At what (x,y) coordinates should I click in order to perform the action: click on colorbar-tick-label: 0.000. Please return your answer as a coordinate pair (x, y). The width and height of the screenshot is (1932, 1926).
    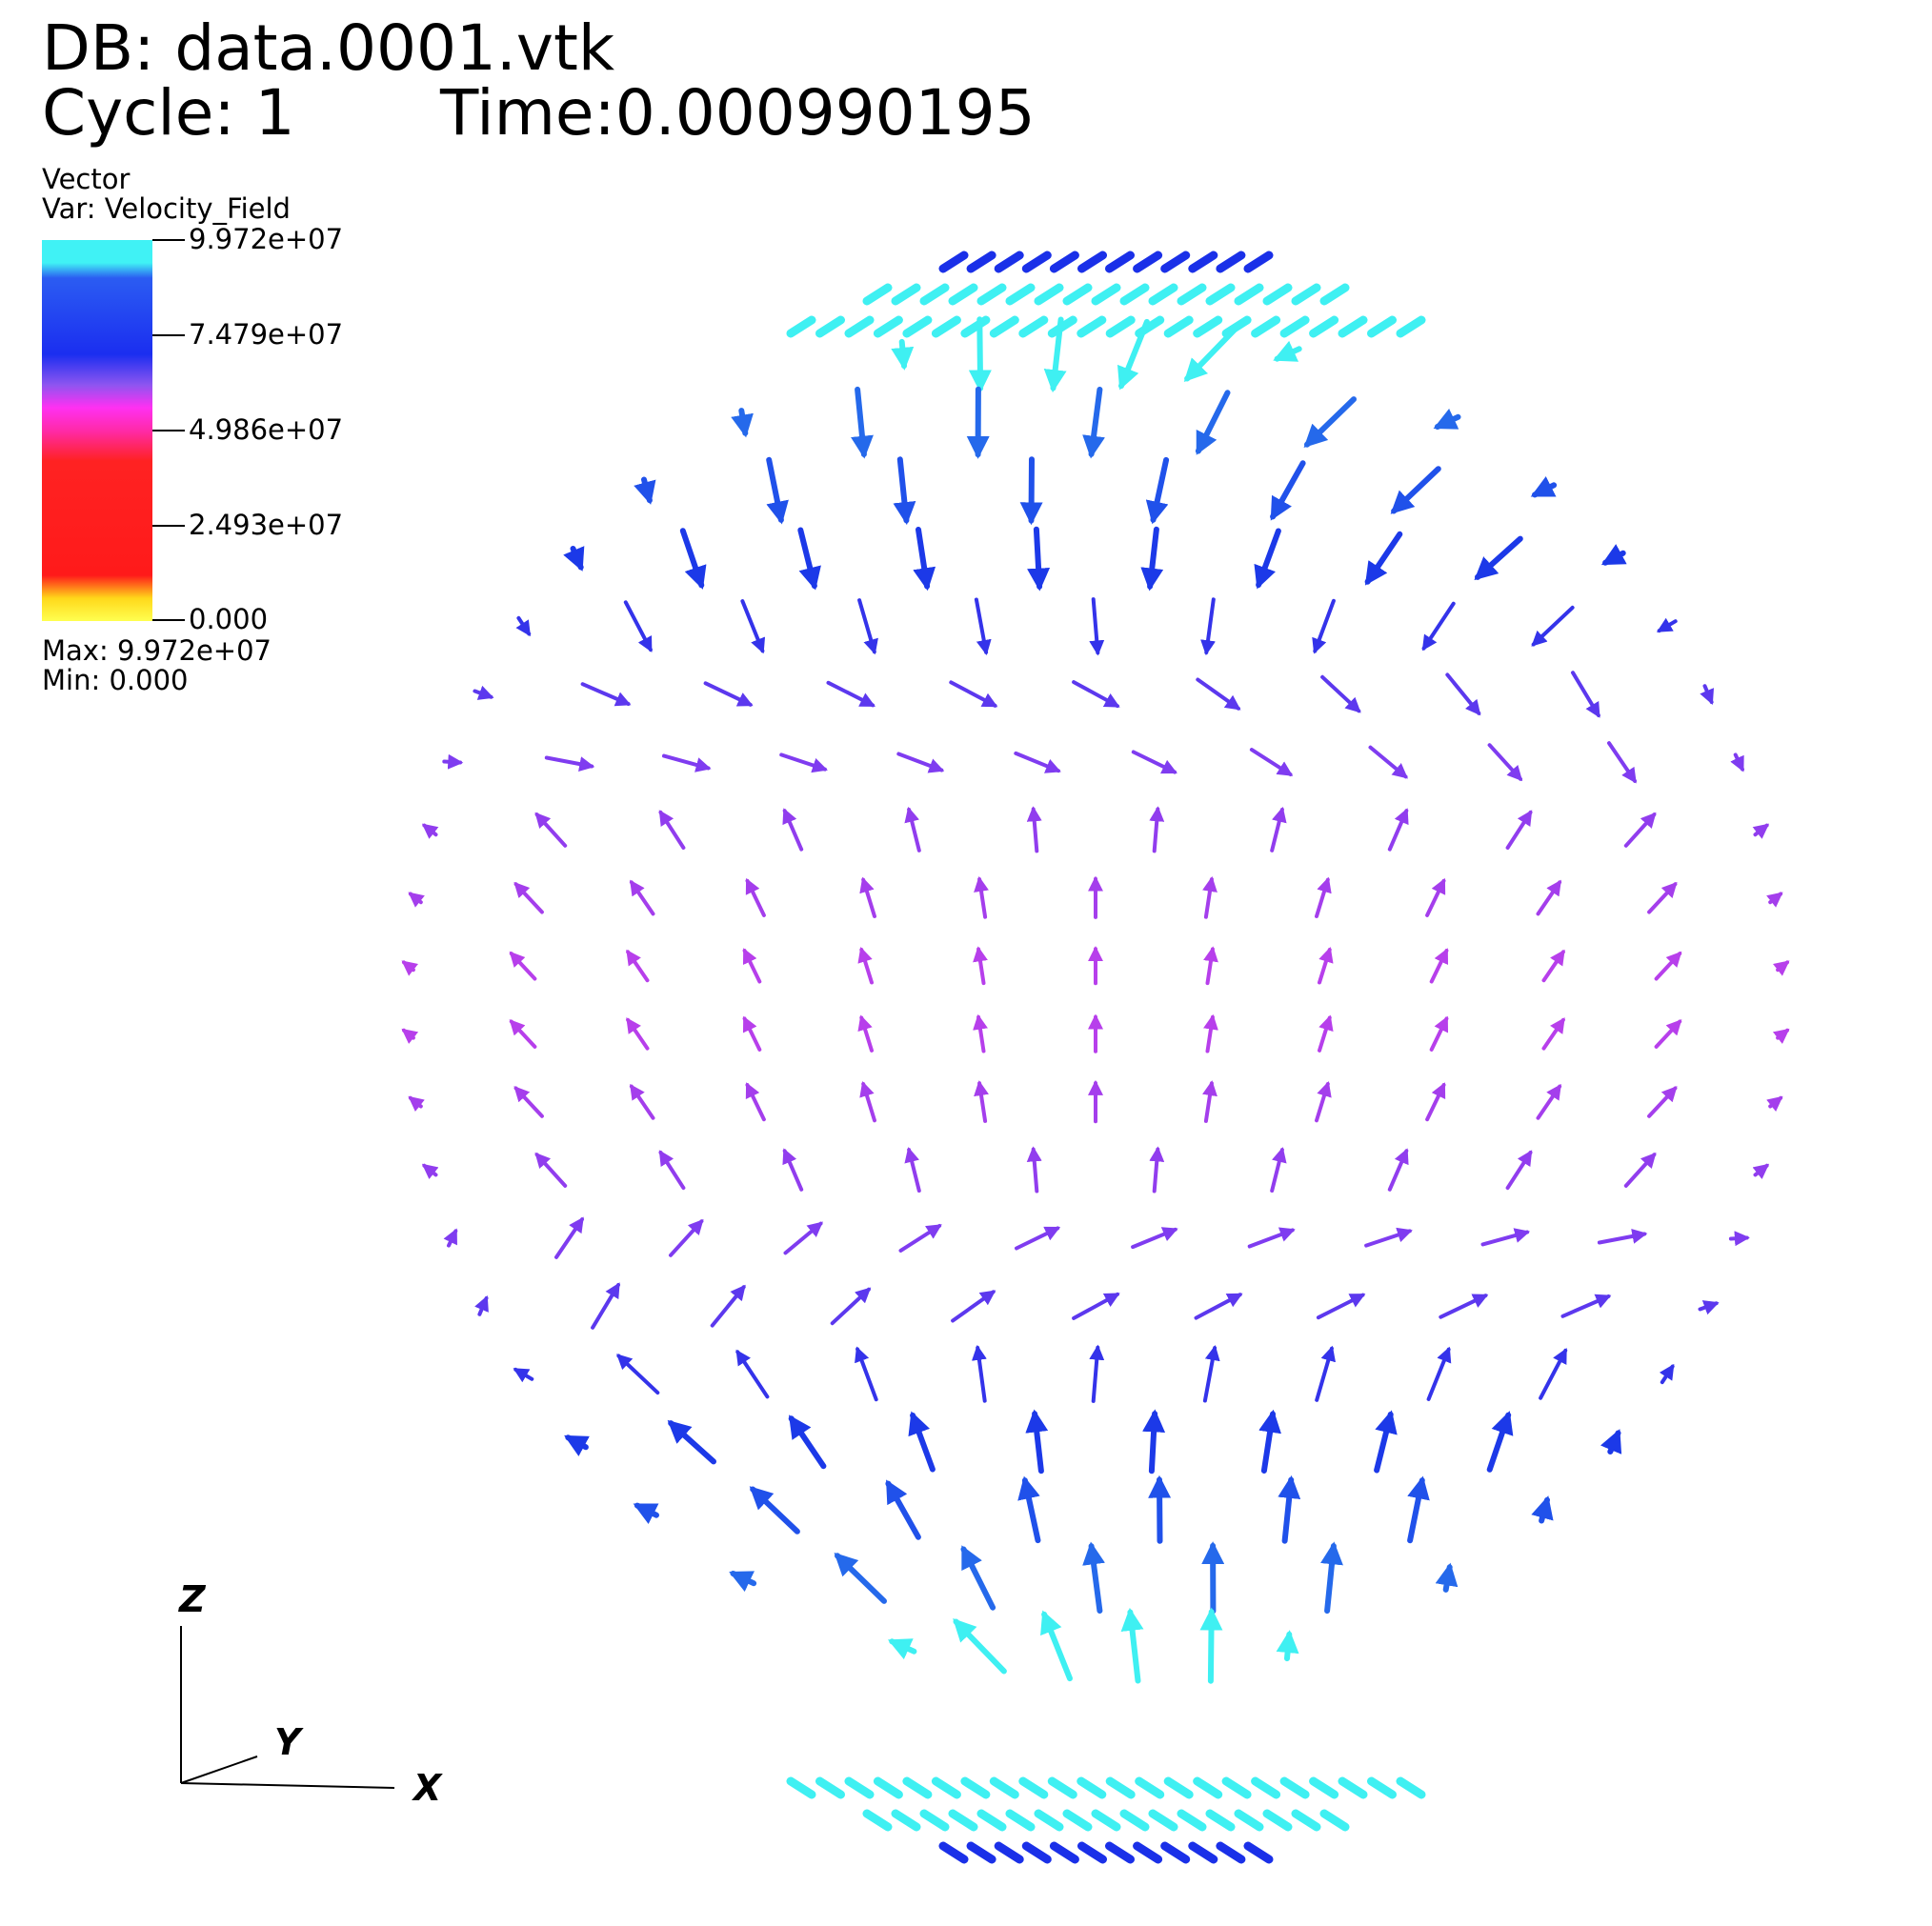
    Looking at the image, I should click on (229, 619).